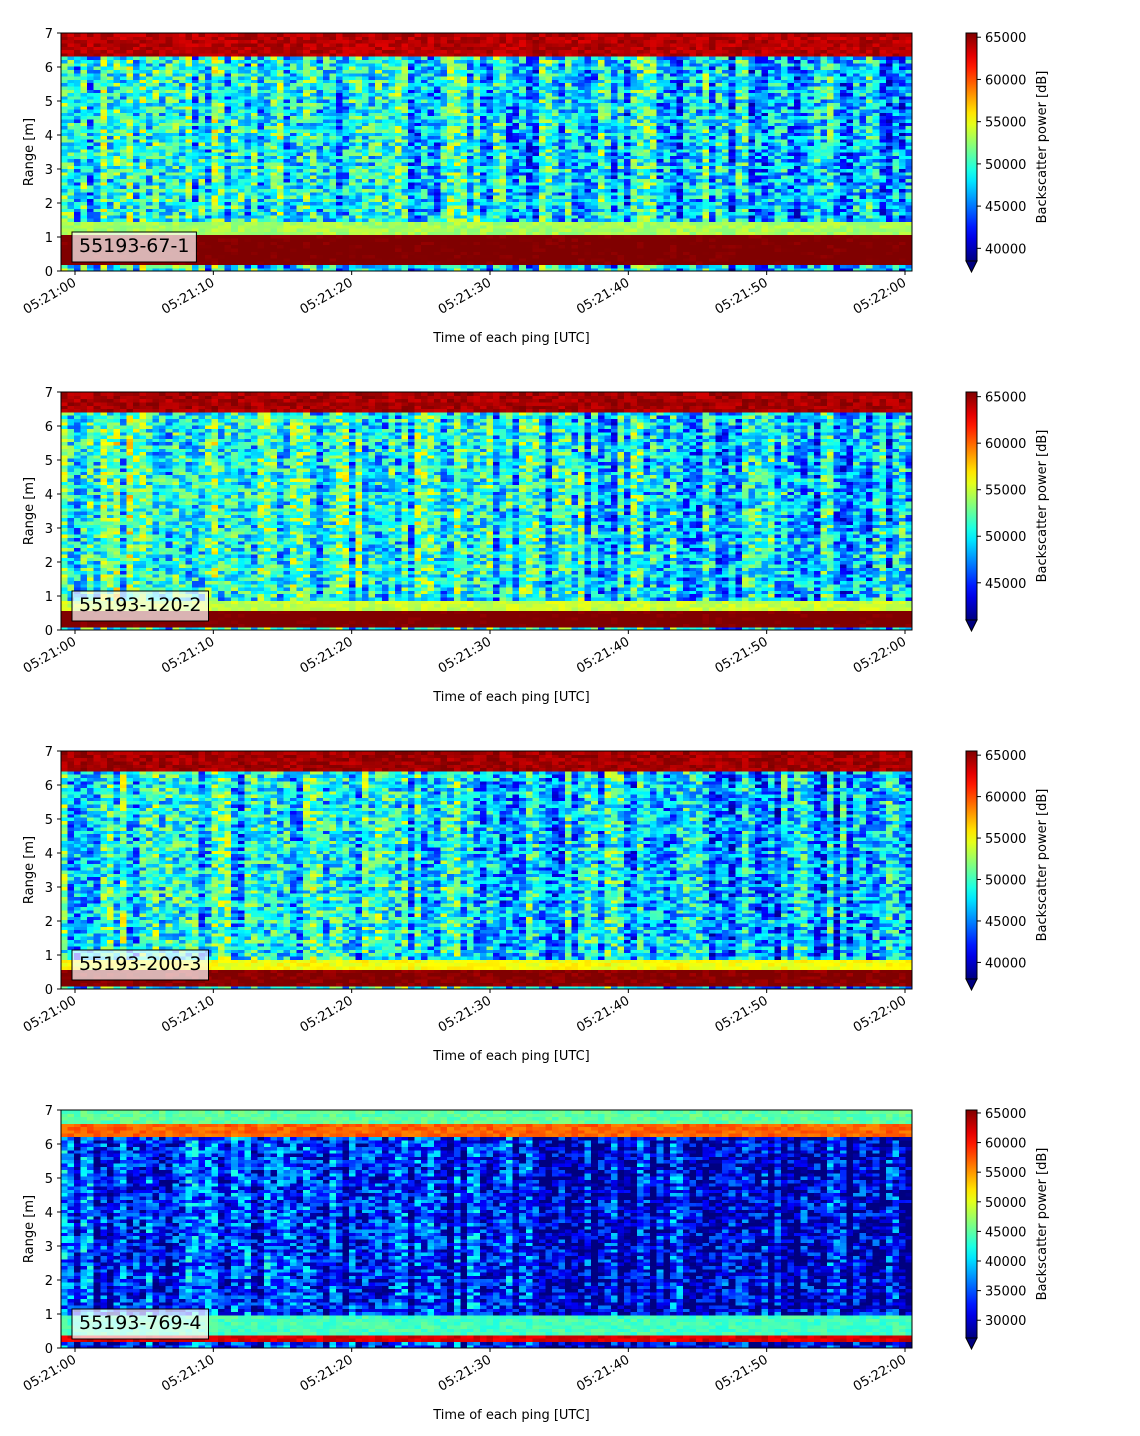 The height and width of the screenshot is (1436, 1140). I want to click on sample-label: 55193-769-4, so click(140, 1323).